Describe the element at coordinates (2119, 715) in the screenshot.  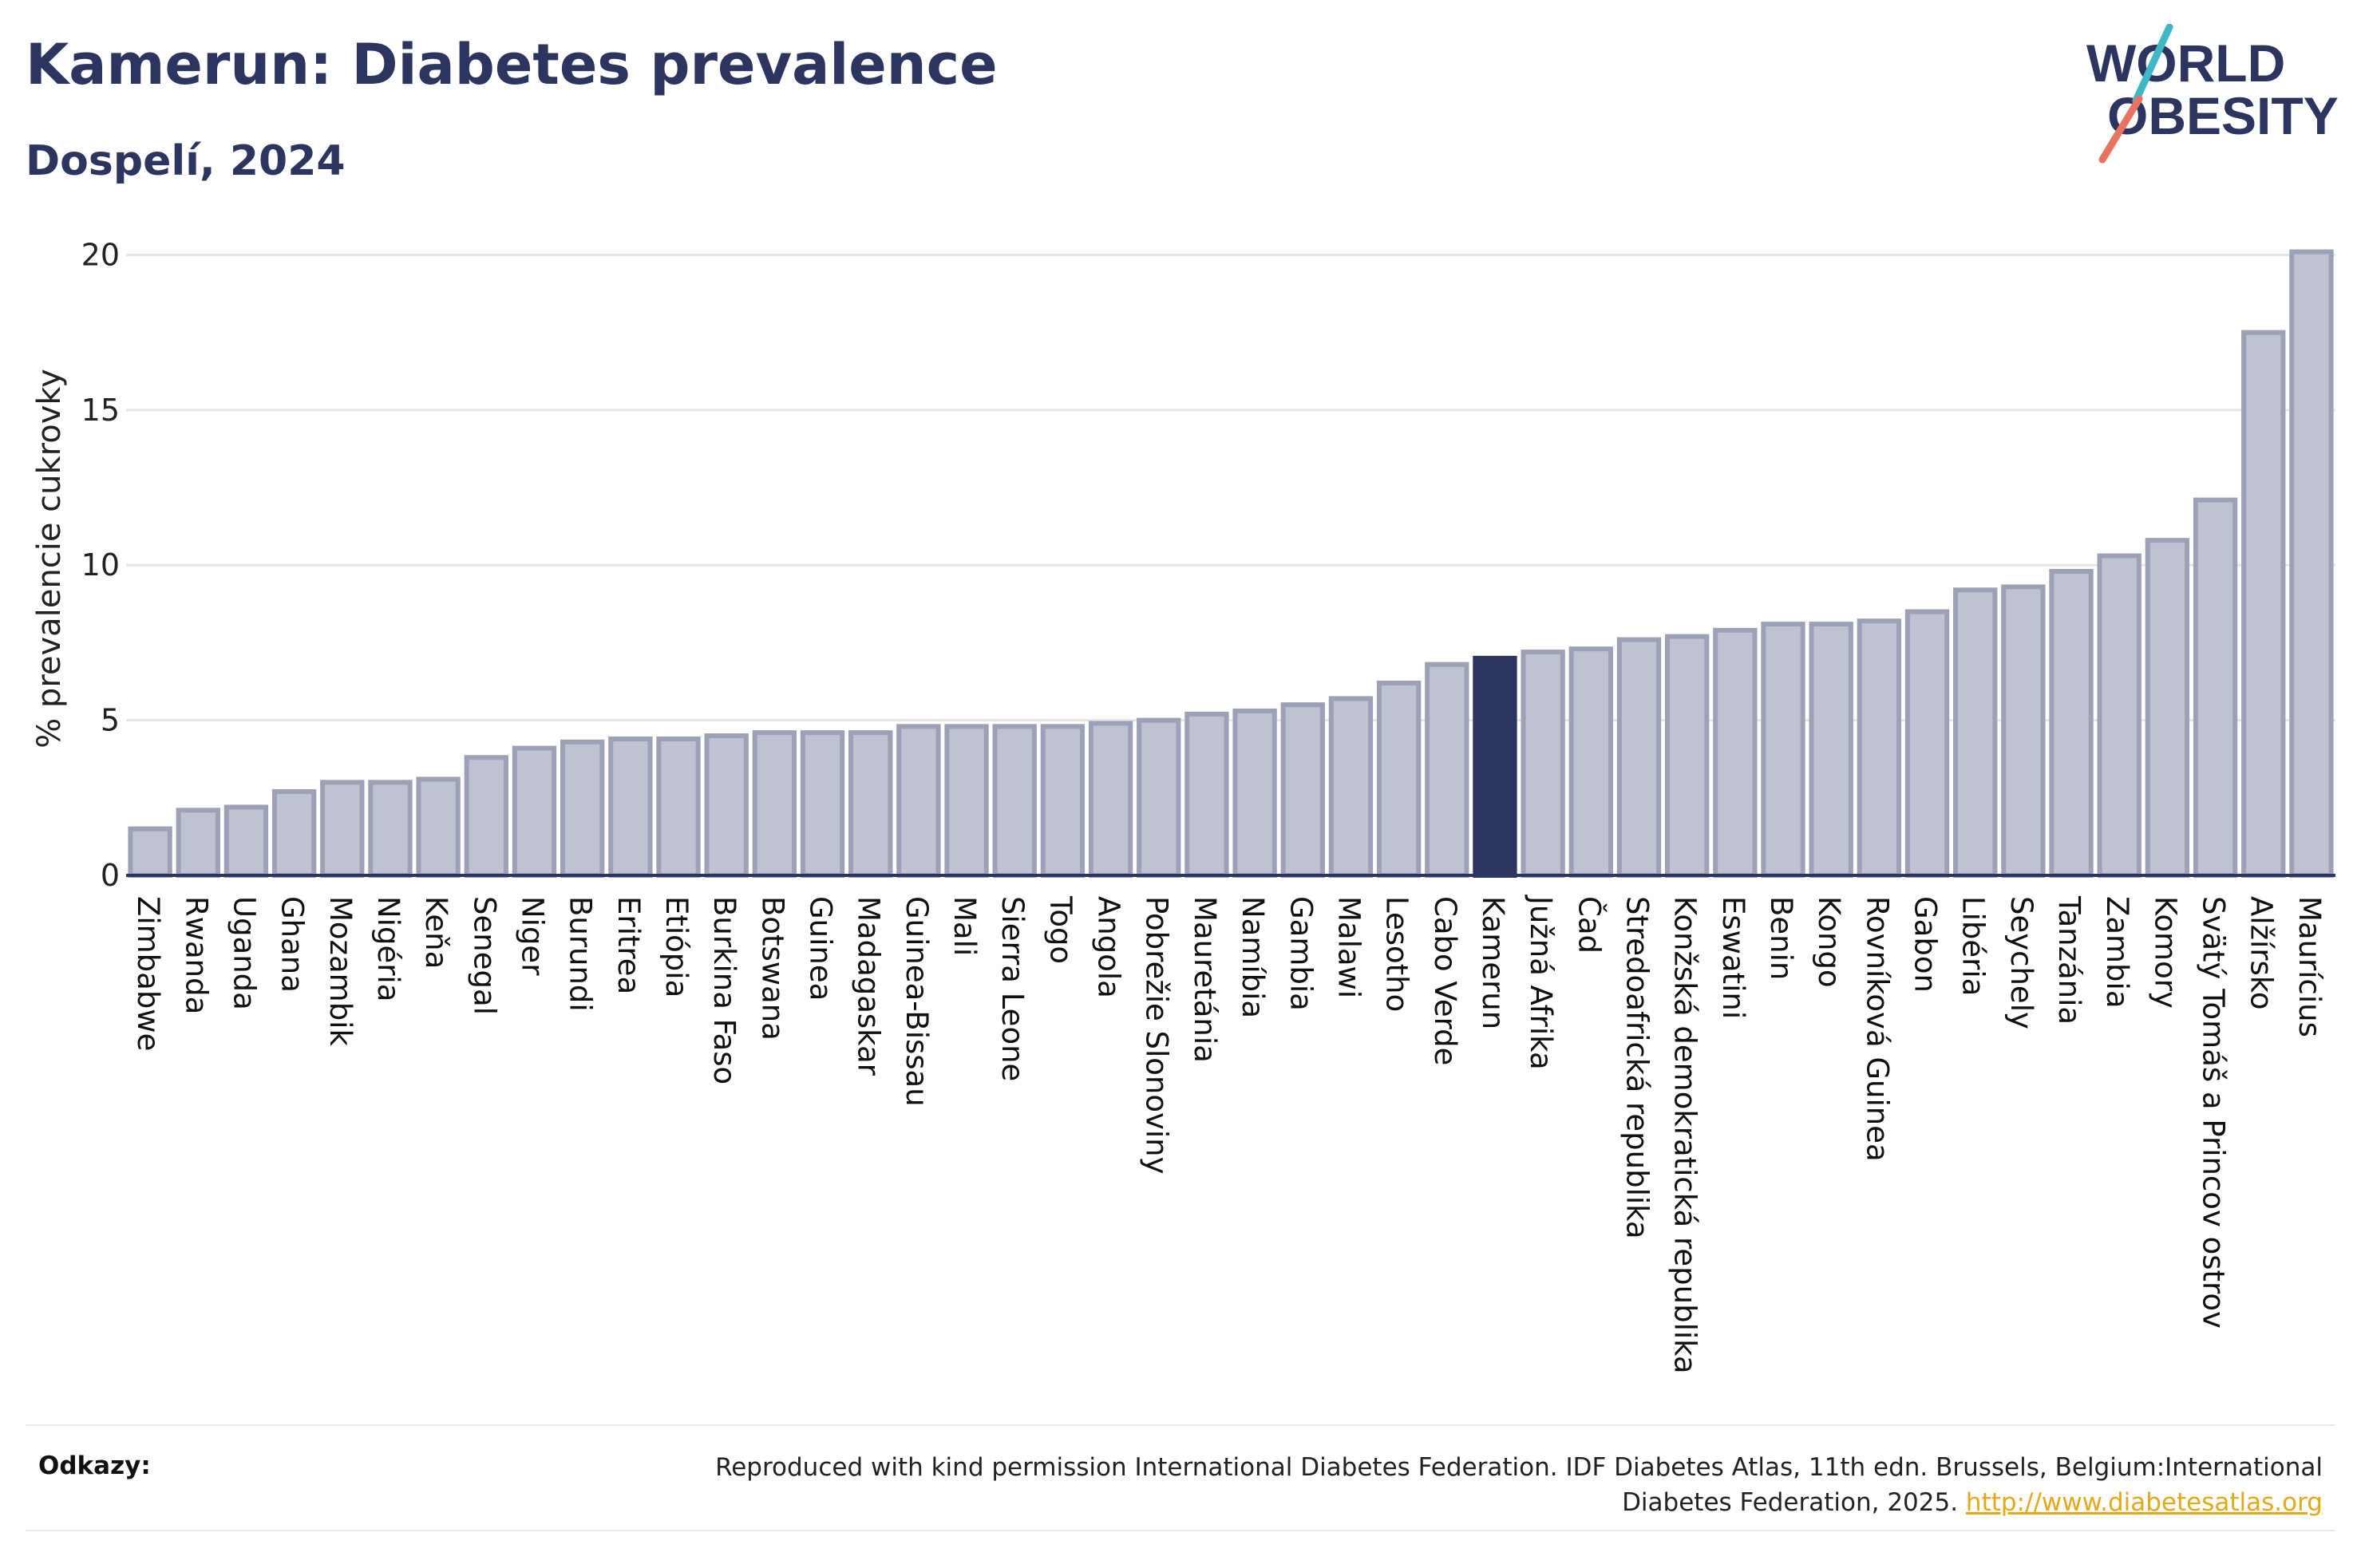
I see `bar-zambia` at that location.